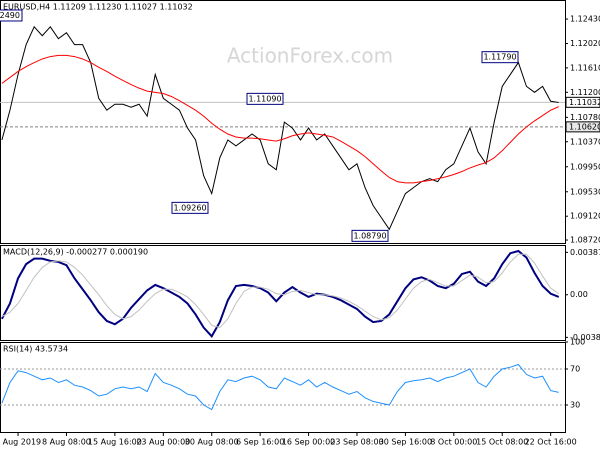 The image size is (600, 450). I want to click on watermark: ActionForex.com, so click(310, 56).